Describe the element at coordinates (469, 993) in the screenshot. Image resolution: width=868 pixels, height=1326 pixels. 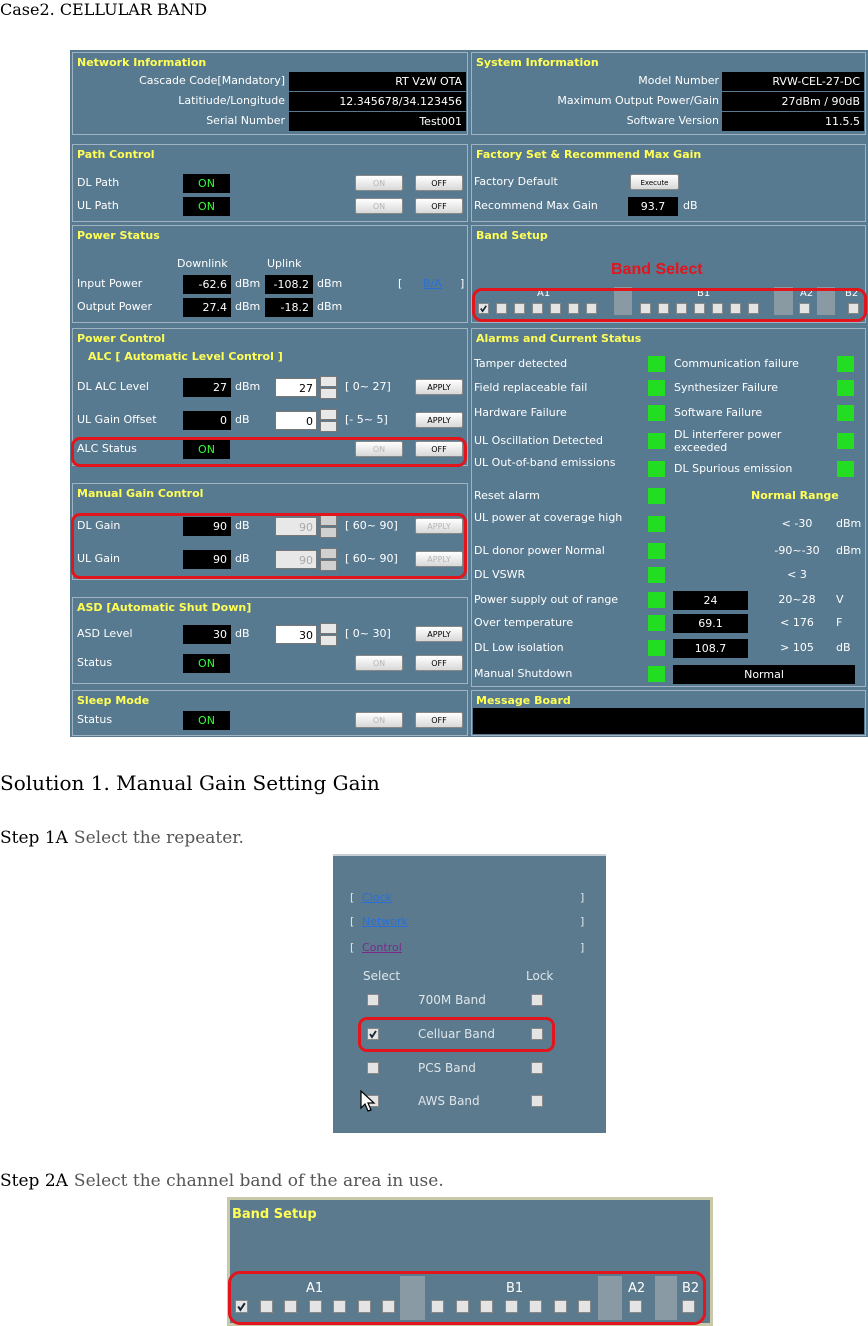
I see `screenshot` at that location.